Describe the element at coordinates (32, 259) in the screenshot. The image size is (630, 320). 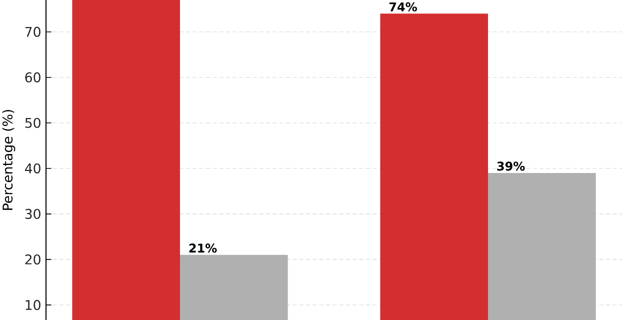
I see `y-tick-label: 20` at that location.